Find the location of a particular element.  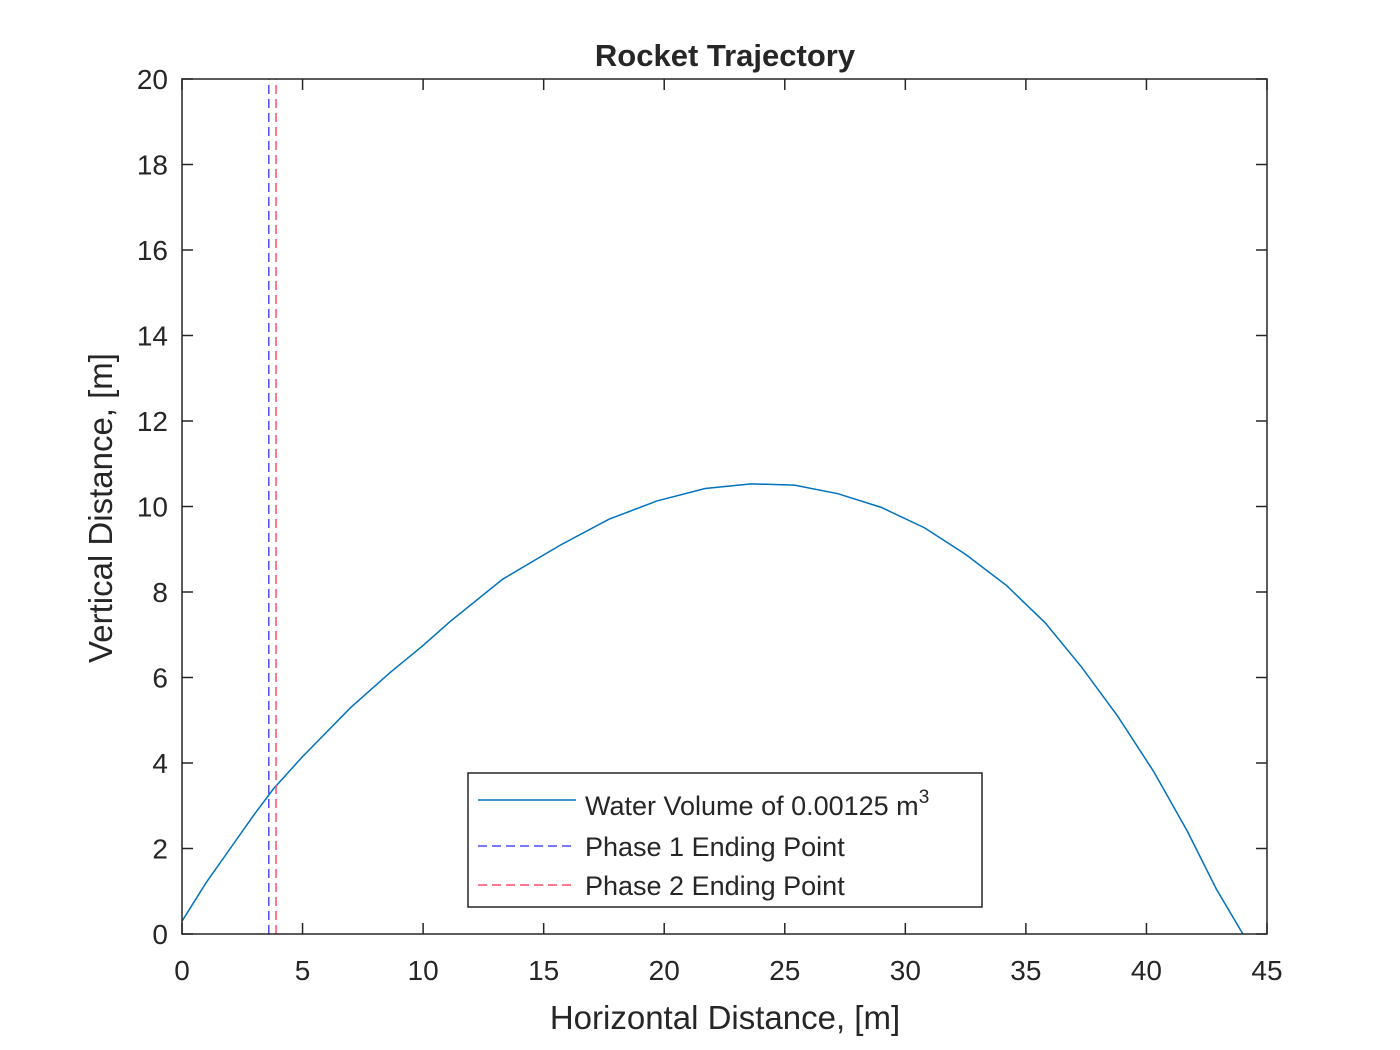

y-tick-label: 18 is located at coordinates (152, 165).